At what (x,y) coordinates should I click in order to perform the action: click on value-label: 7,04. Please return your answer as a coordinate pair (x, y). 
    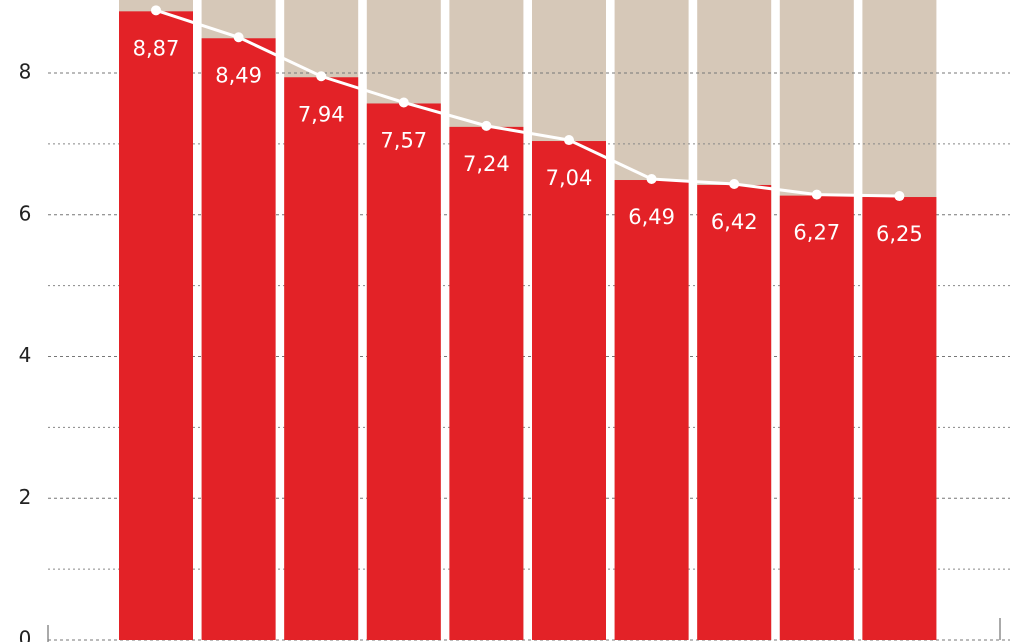
    Looking at the image, I should click on (569, 178).